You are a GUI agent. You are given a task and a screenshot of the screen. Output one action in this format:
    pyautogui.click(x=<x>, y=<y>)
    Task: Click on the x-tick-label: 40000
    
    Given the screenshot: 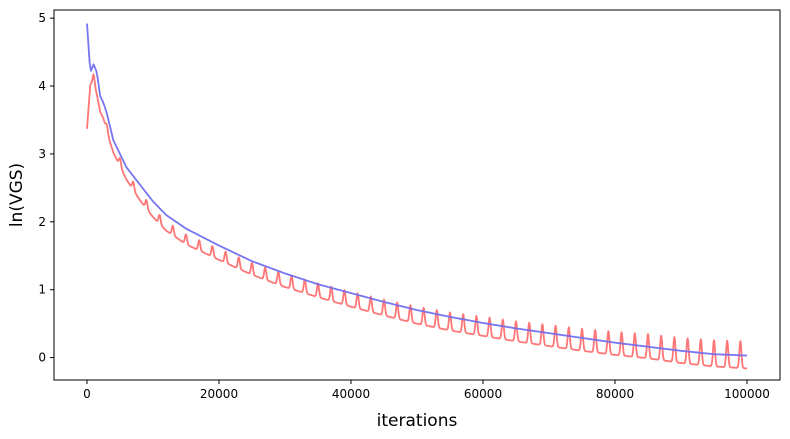 What is the action you would take?
    pyautogui.click(x=351, y=394)
    